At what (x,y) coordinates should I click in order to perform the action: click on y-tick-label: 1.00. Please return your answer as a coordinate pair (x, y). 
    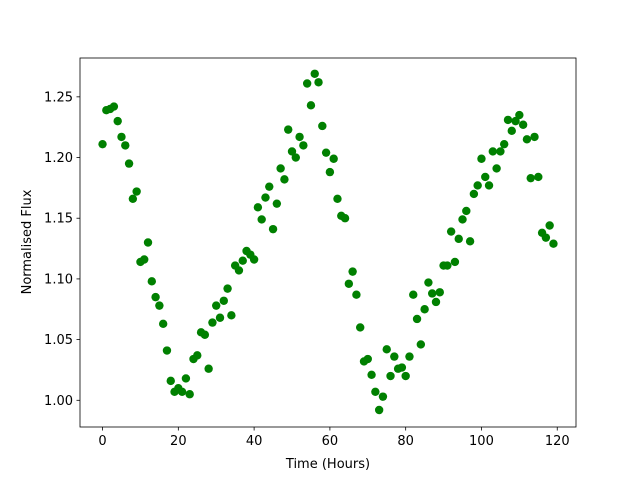
    Looking at the image, I should click on (58, 401).